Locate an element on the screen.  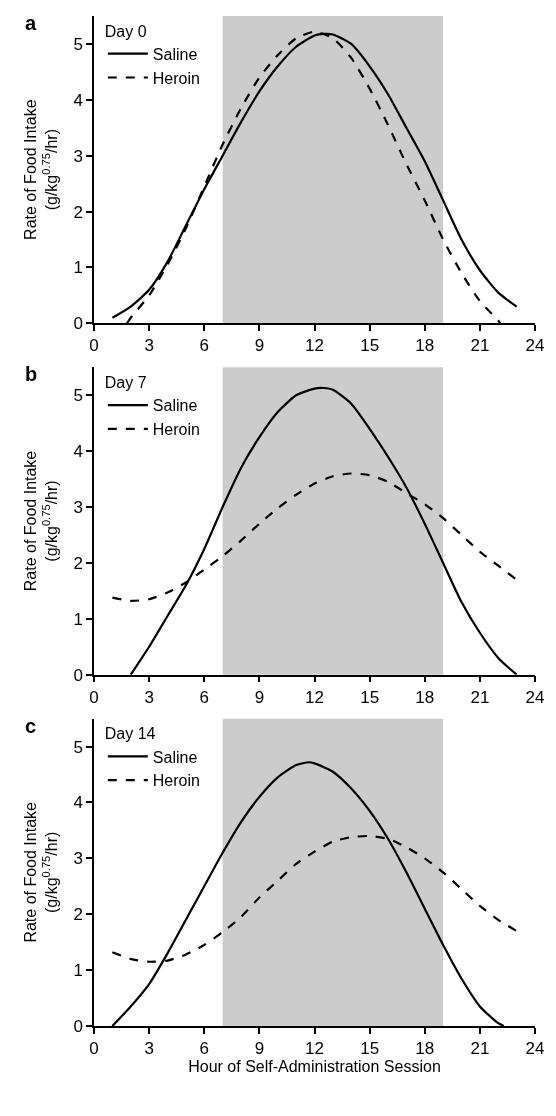
chart-title: b is located at coordinates (31, 374).